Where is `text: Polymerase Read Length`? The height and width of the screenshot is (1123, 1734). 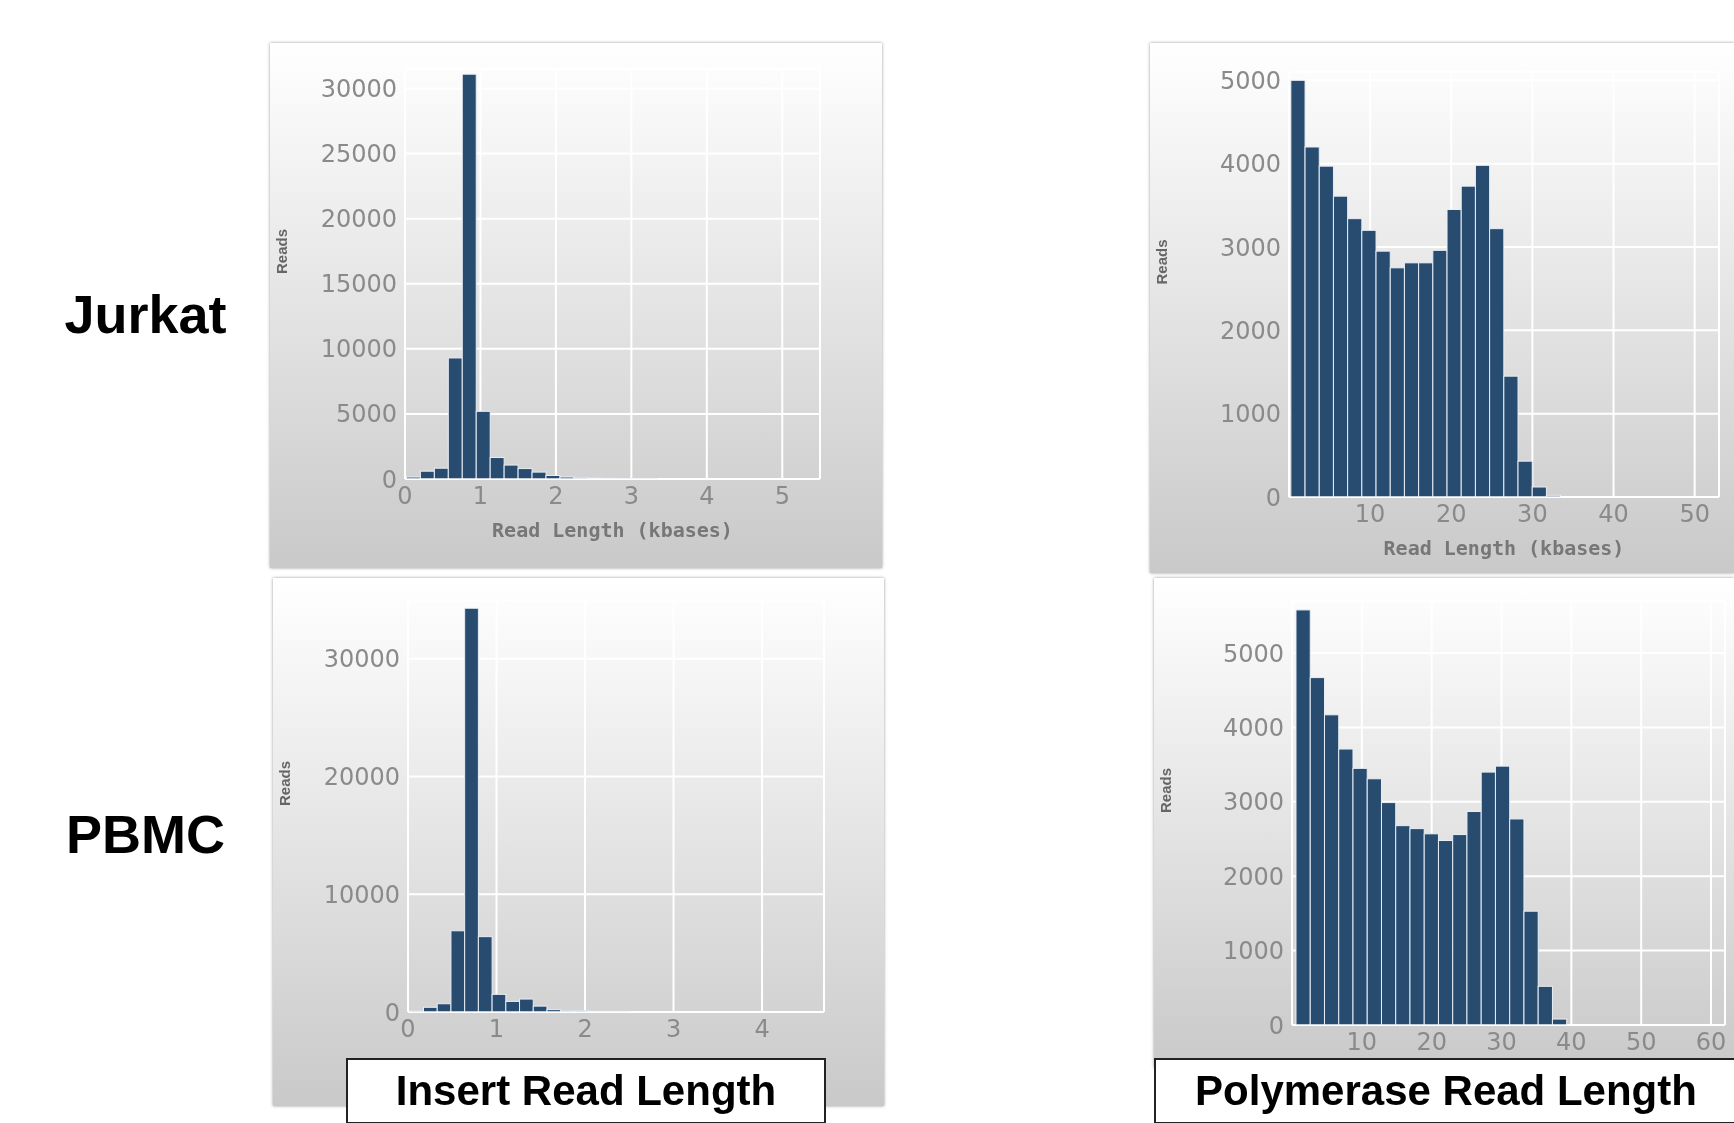
text: Polymerase Read Length is located at coordinates (1444, 1090).